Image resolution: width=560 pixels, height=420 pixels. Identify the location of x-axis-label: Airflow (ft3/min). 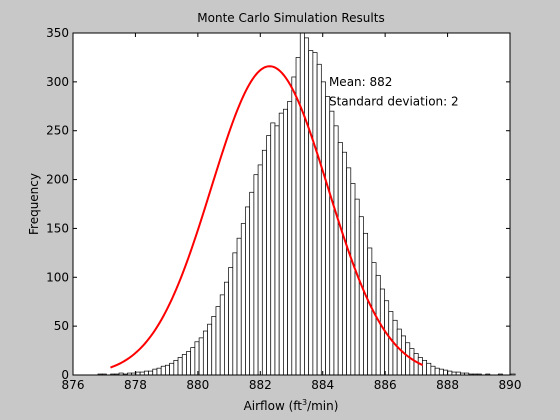
(291, 405).